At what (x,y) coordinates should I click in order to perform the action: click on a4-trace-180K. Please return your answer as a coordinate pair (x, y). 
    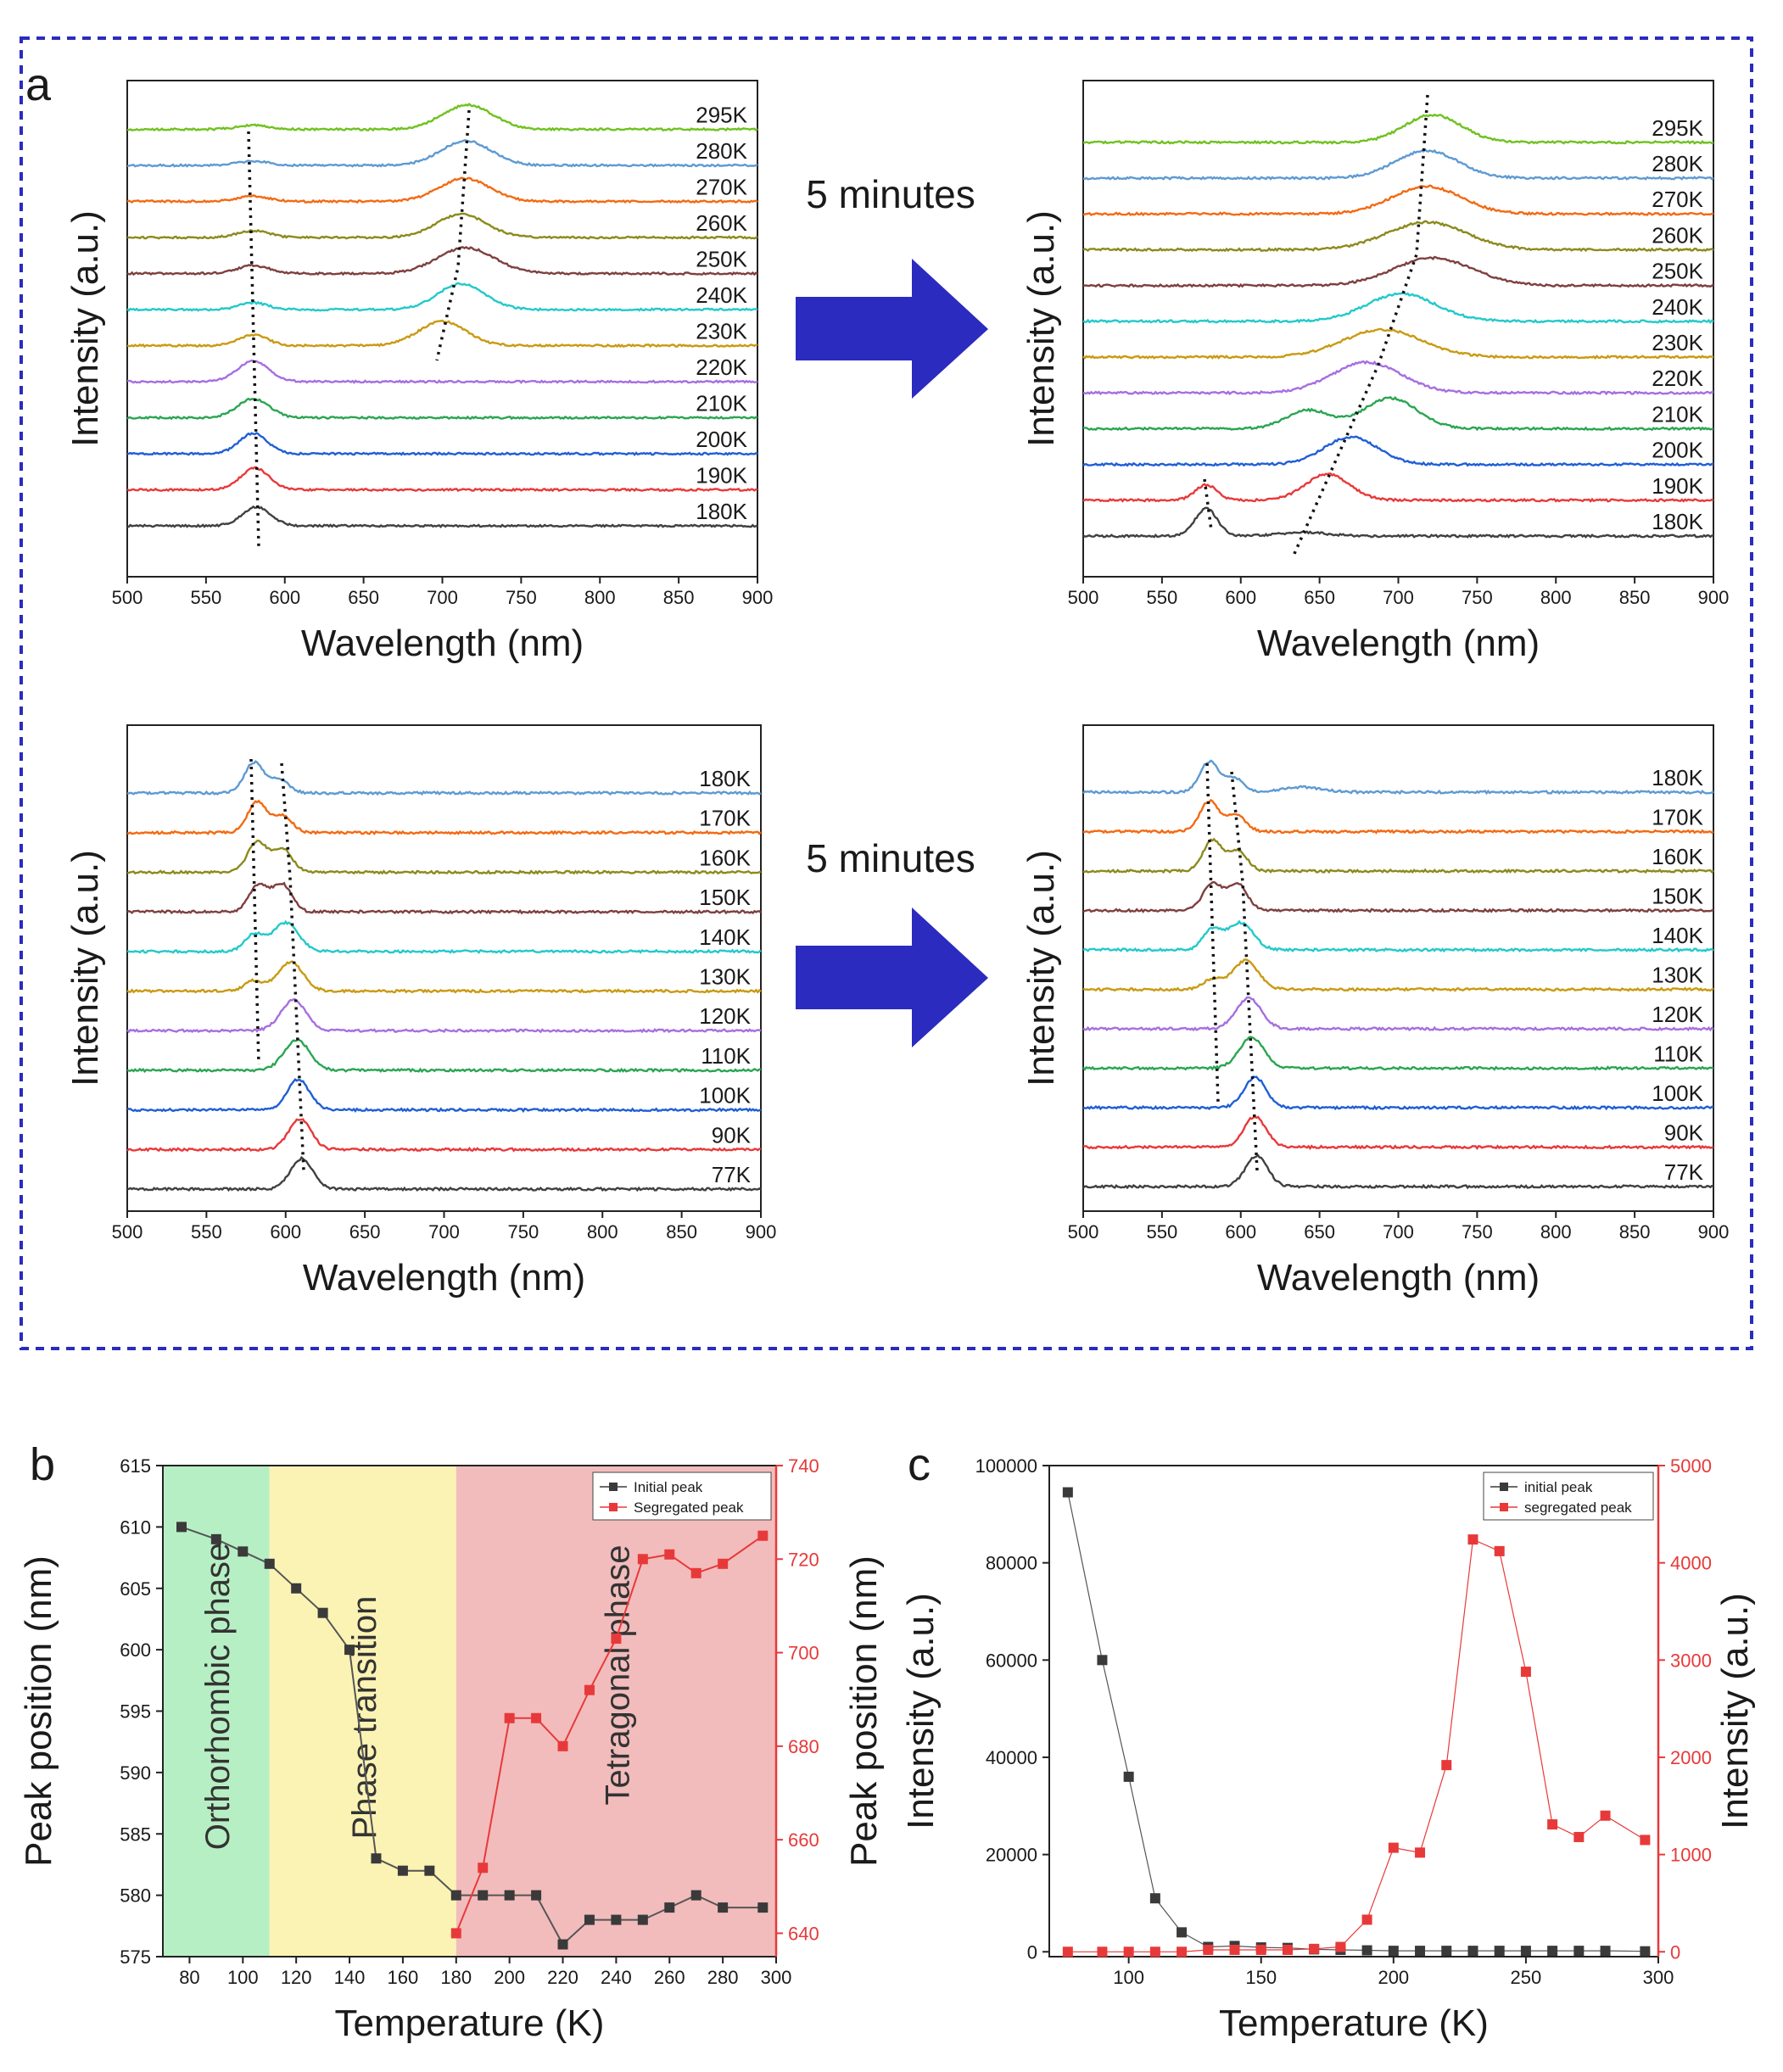
    Looking at the image, I should click on (1398, 777).